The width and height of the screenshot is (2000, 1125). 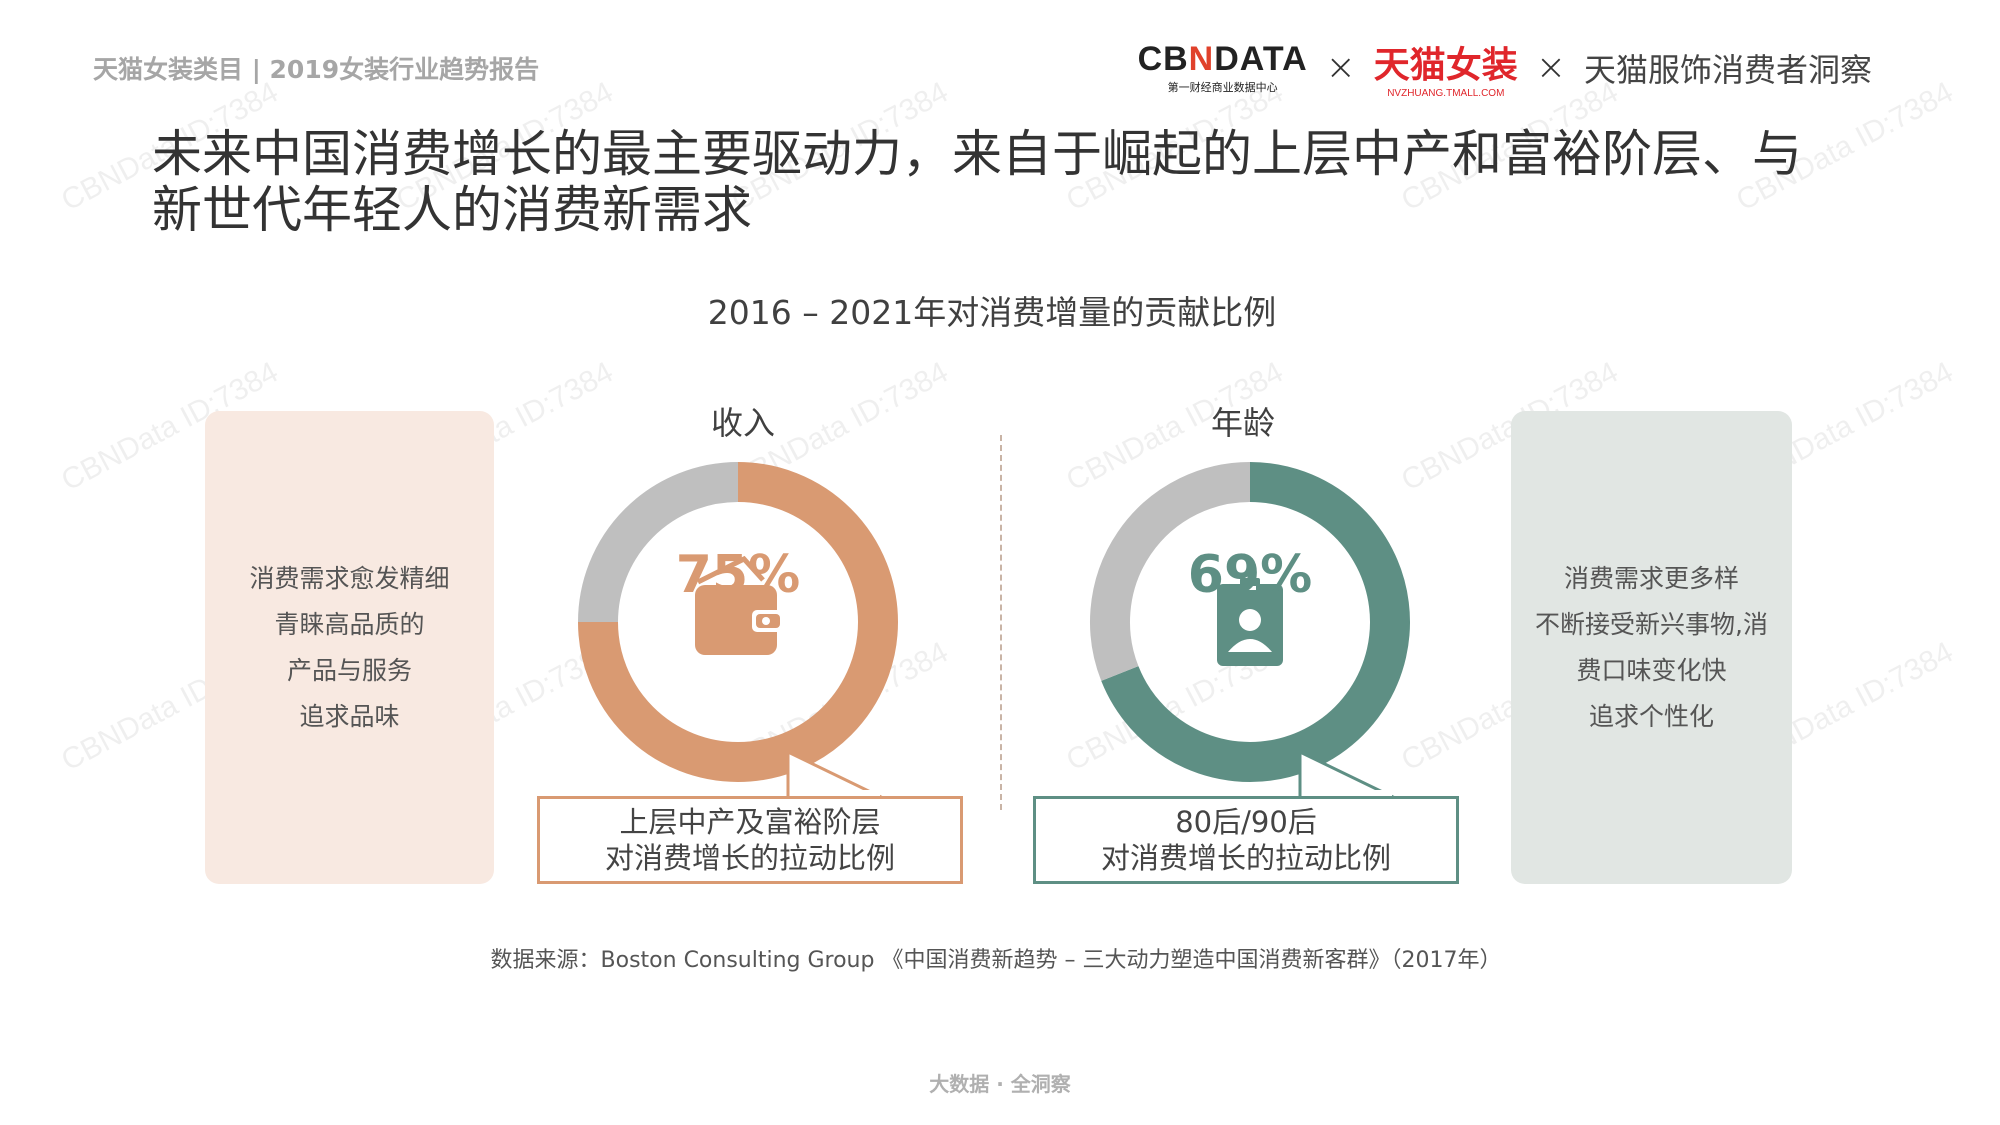 What do you see at coordinates (1001, 622) in the screenshot?
I see `divider` at bounding box center [1001, 622].